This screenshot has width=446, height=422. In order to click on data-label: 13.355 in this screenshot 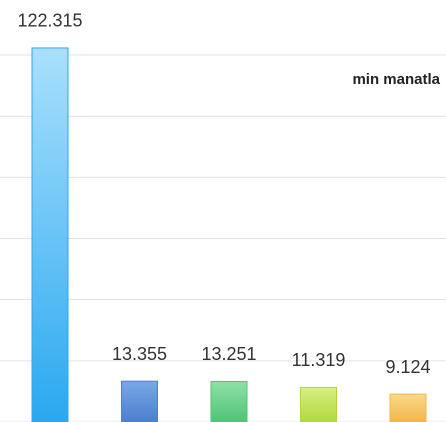, I will do `click(139, 354)`.